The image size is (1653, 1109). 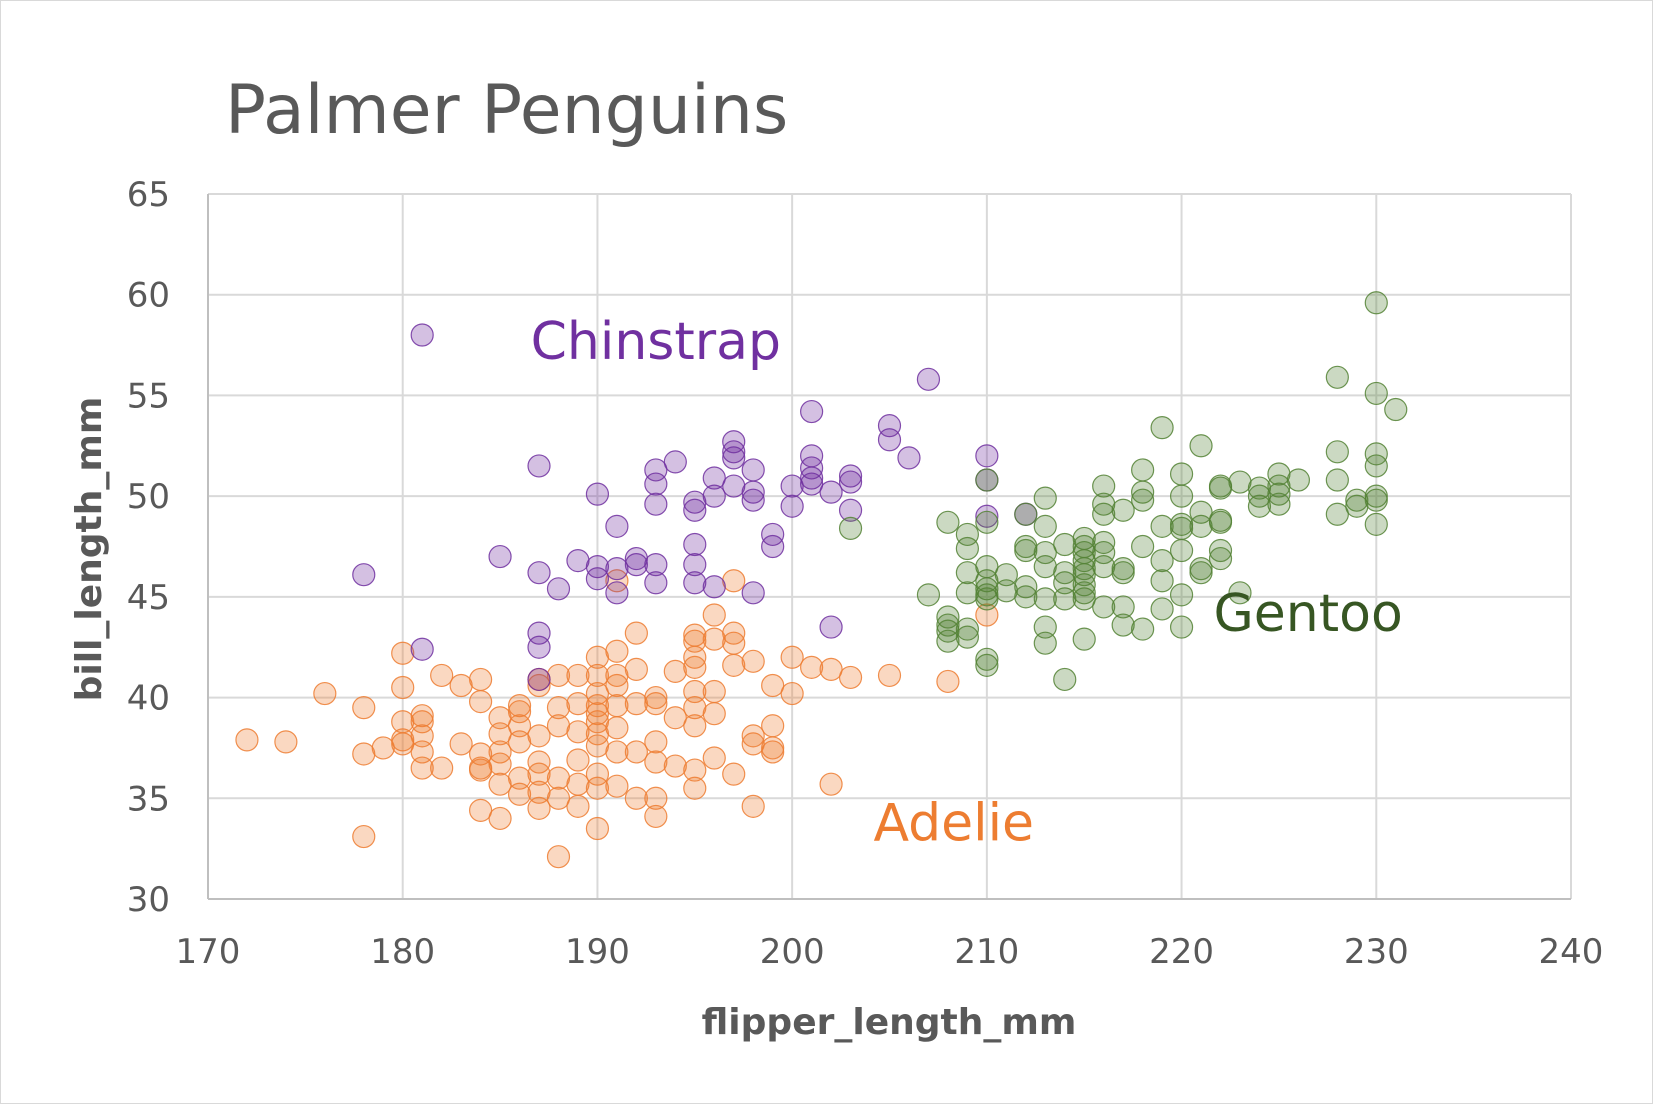 What do you see at coordinates (889, 1022) in the screenshot?
I see `x-axis-label: flipper_length_mm` at bounding box center [889, 1022].